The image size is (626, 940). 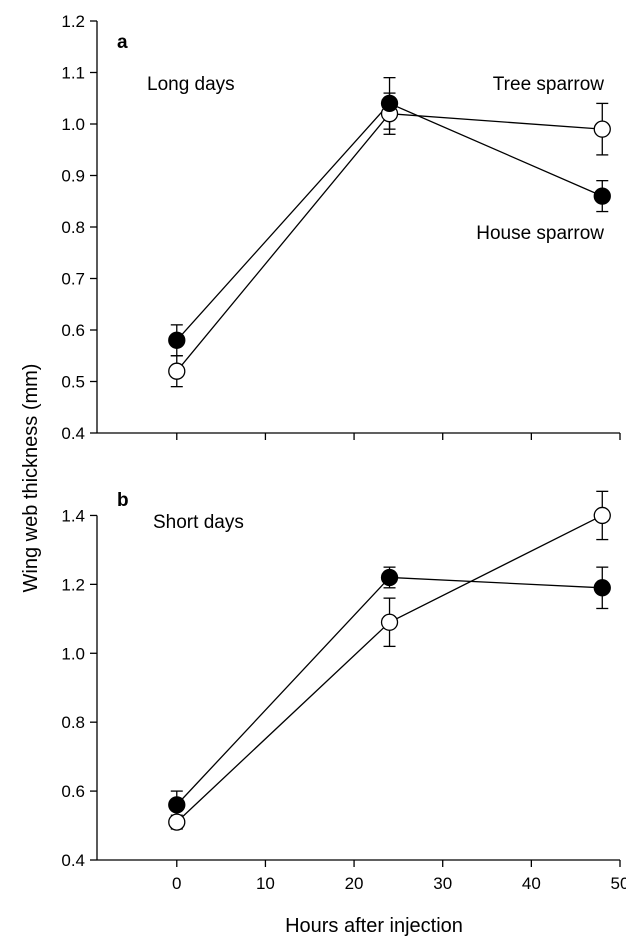 What do you see at coordinates (374, 926) in the screenshot?
I see `x-axis-title: Hours after injection` at bounding box center [374, 926].